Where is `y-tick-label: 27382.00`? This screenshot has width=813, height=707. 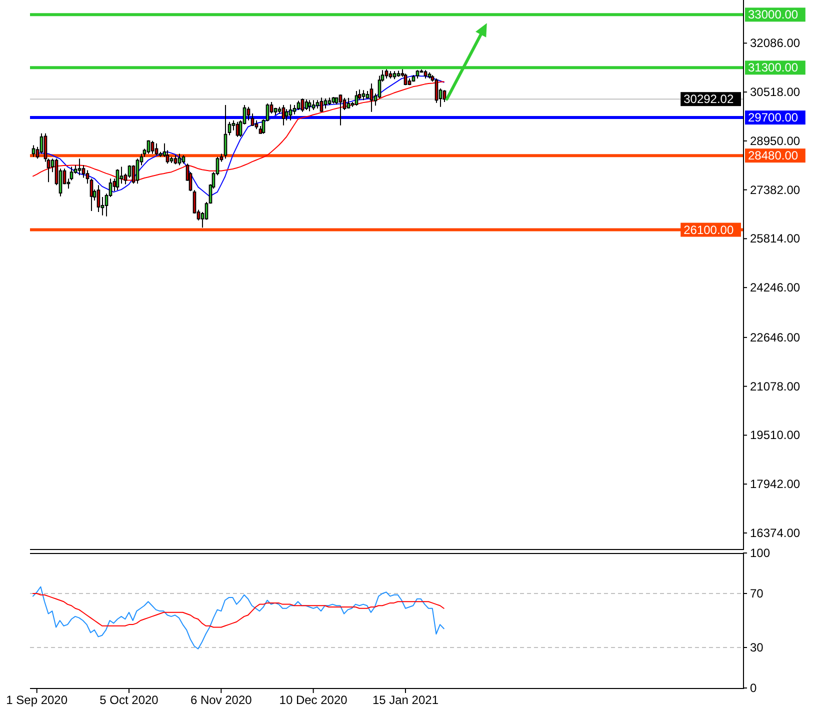
y-tick-label: 27382.00 is located at coordinates (775, 189).